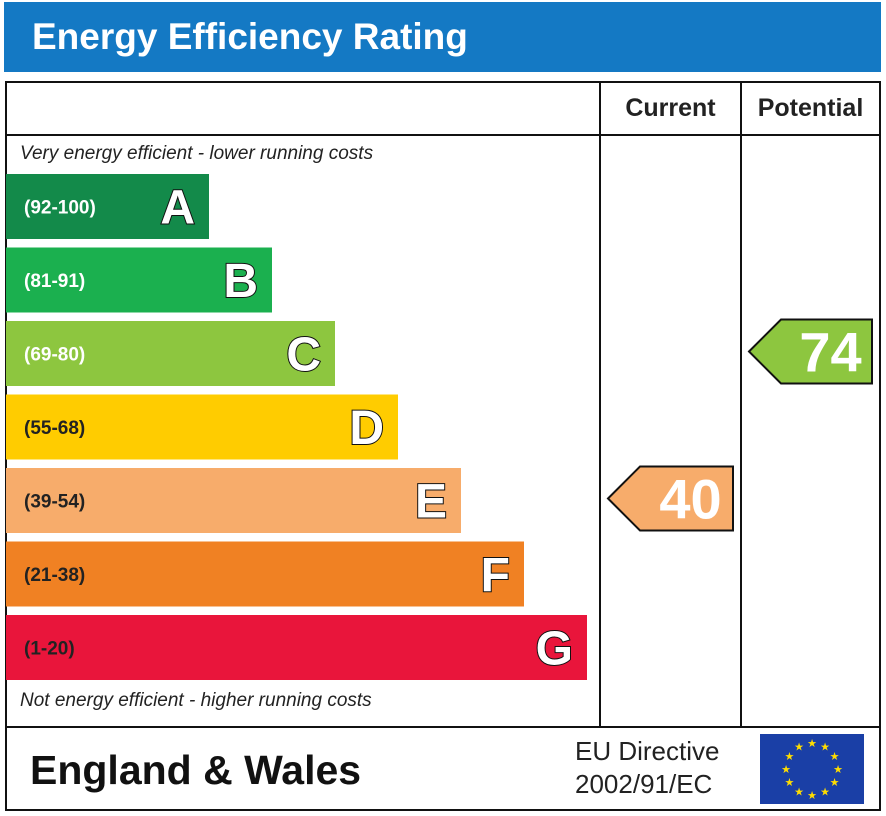 The image size is (886, 816). I want to click on band-bar-g, so click(296, 647).